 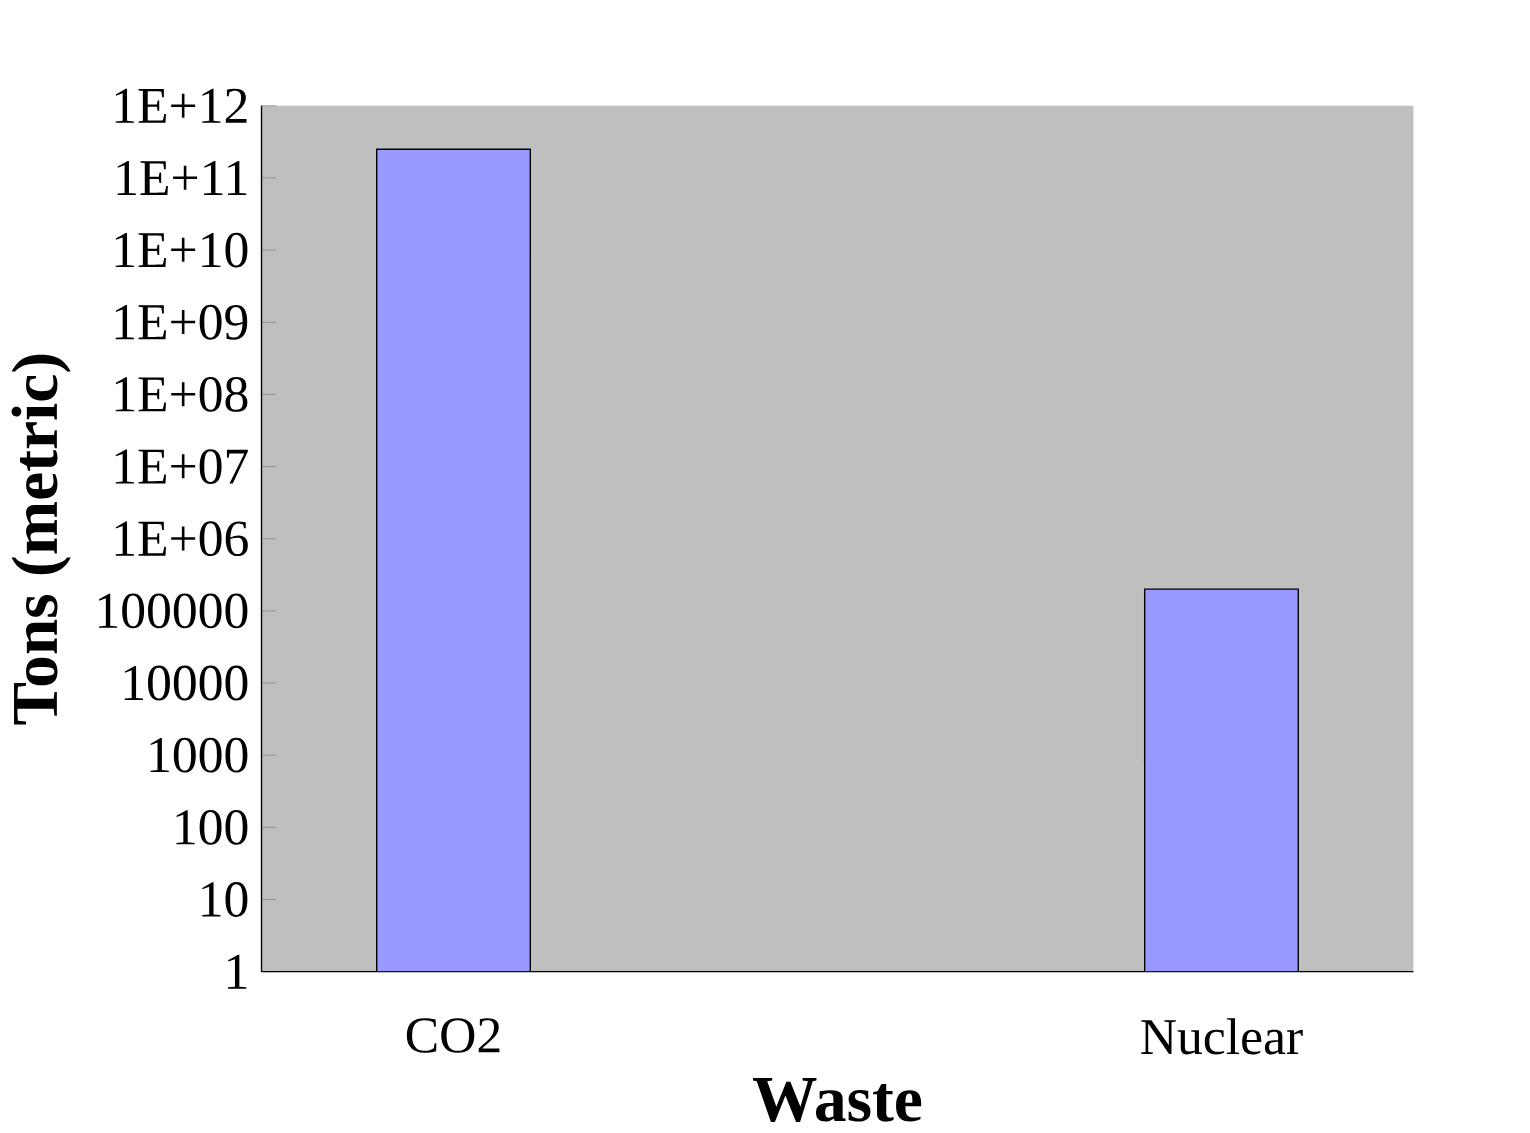 What do you see at coordinates (237, 971) in the screenshot?
I see `y-tick-label: 1` at bounding box center [237, 971].